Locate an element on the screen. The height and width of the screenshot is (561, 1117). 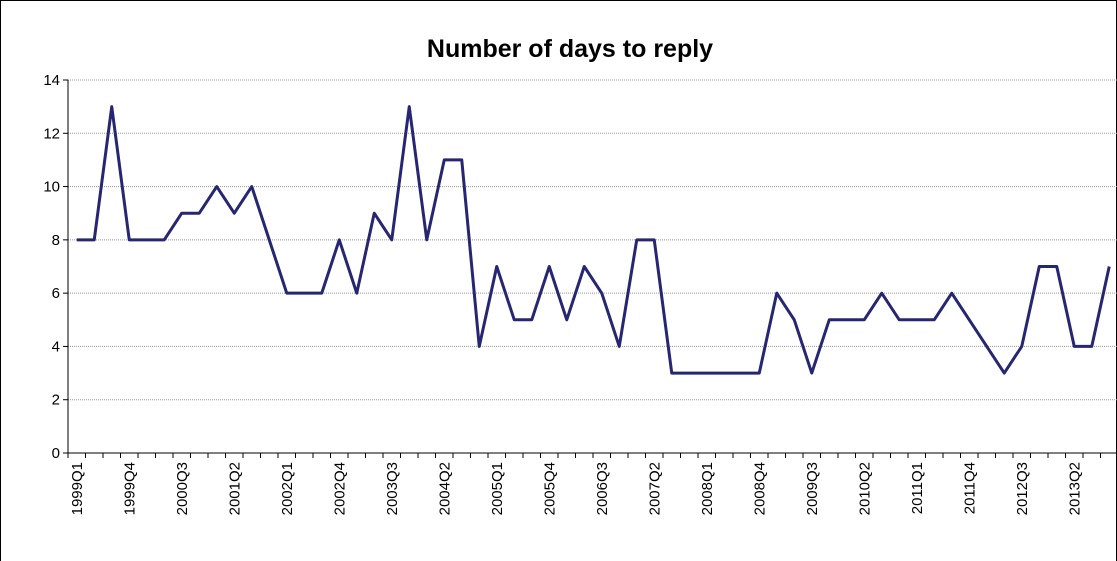
x-tick-label: 2005Q1 is located at coordinates (497, 488).